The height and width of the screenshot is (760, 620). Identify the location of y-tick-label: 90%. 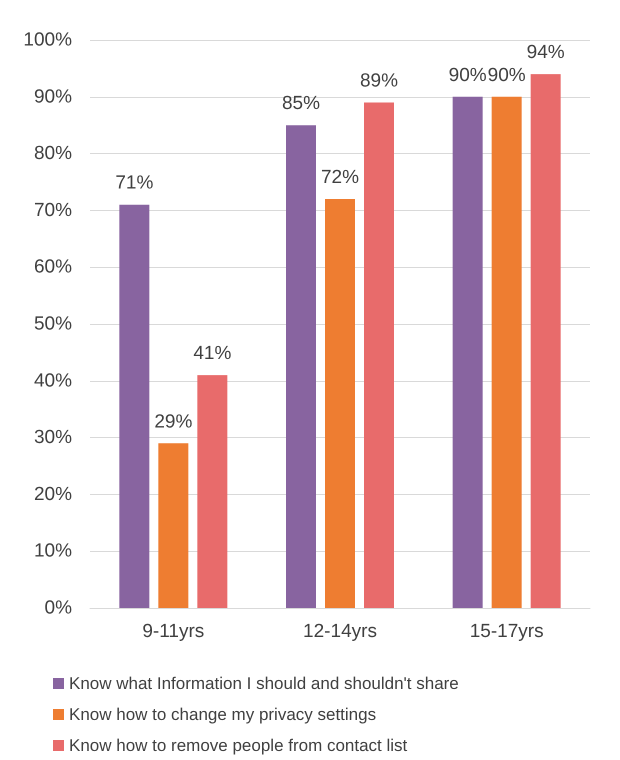
(53, 97).